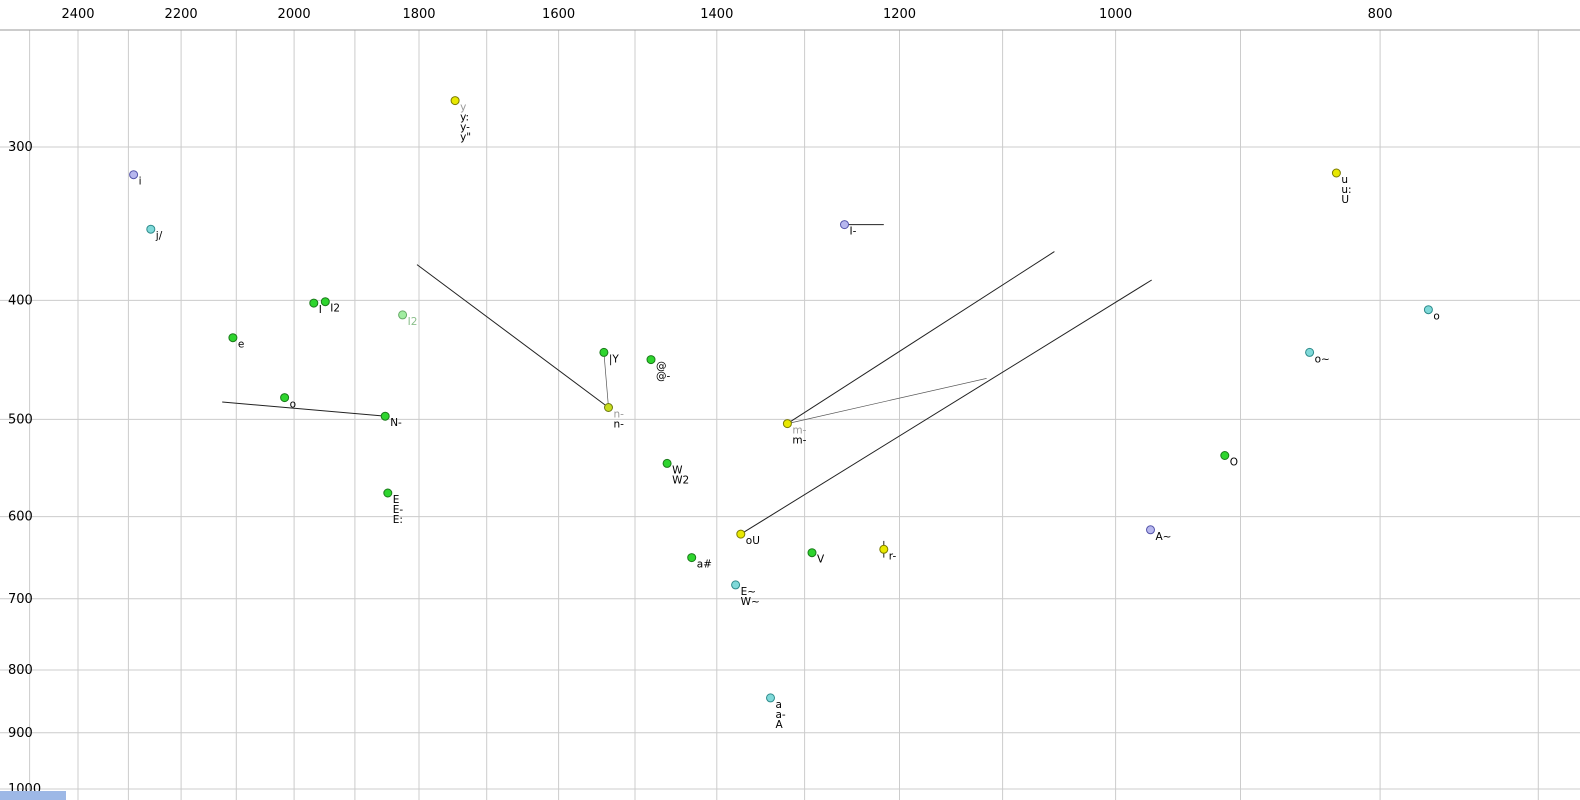 The image size is (1580, 800). I want to click on data-point-v, so click(812, 553).